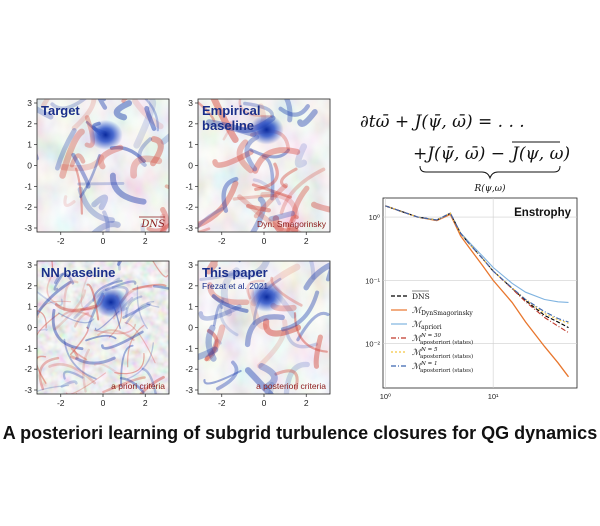 This screenshot has width=600, height=526. Describe the element at coordinates (493, 396) in the screenshot. I see `x-tick-label: 10¹` at that location.